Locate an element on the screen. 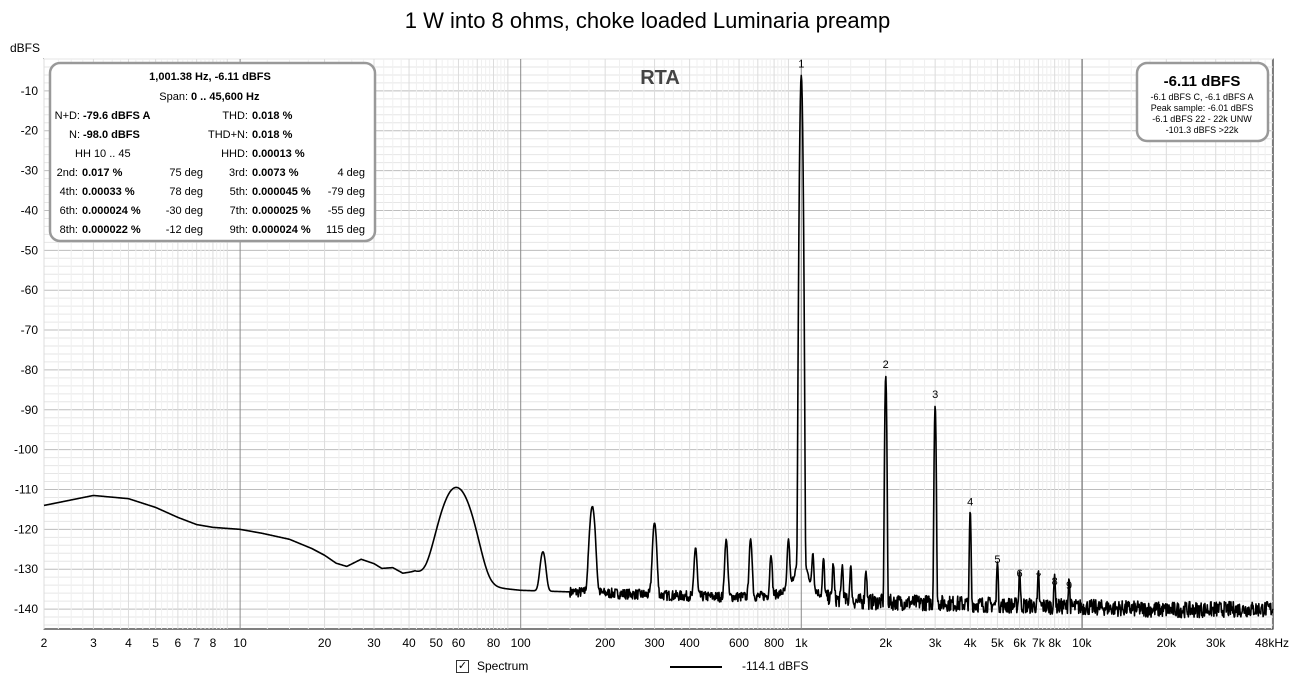 This screenshot has height=682, width=1295. harmonic-phase: -30 deg is located at coordinates (184, 211).